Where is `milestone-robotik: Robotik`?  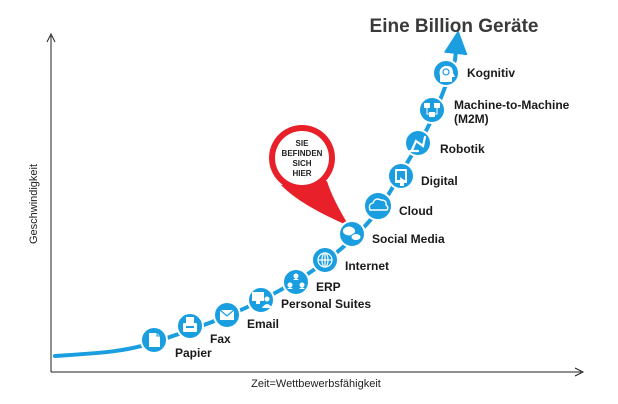 milestone-robotik: Robotik is located at coordinates (444, 143).